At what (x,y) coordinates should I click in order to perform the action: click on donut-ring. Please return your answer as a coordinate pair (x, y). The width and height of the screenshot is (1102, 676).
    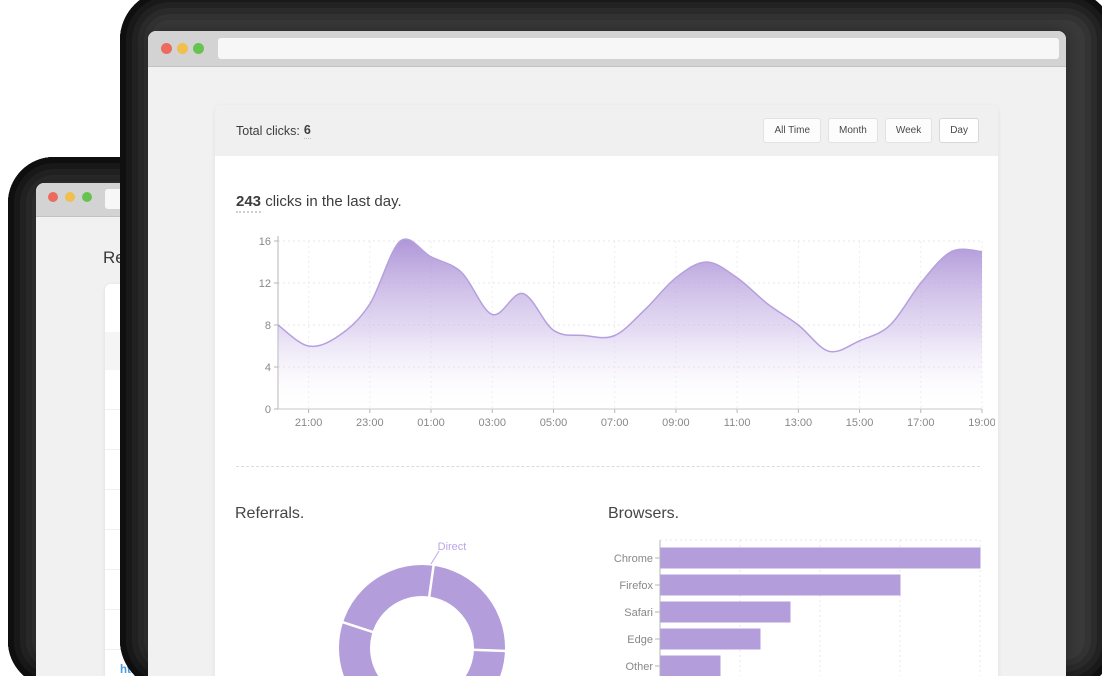
    Looking at the image, I should click on (422, 620).